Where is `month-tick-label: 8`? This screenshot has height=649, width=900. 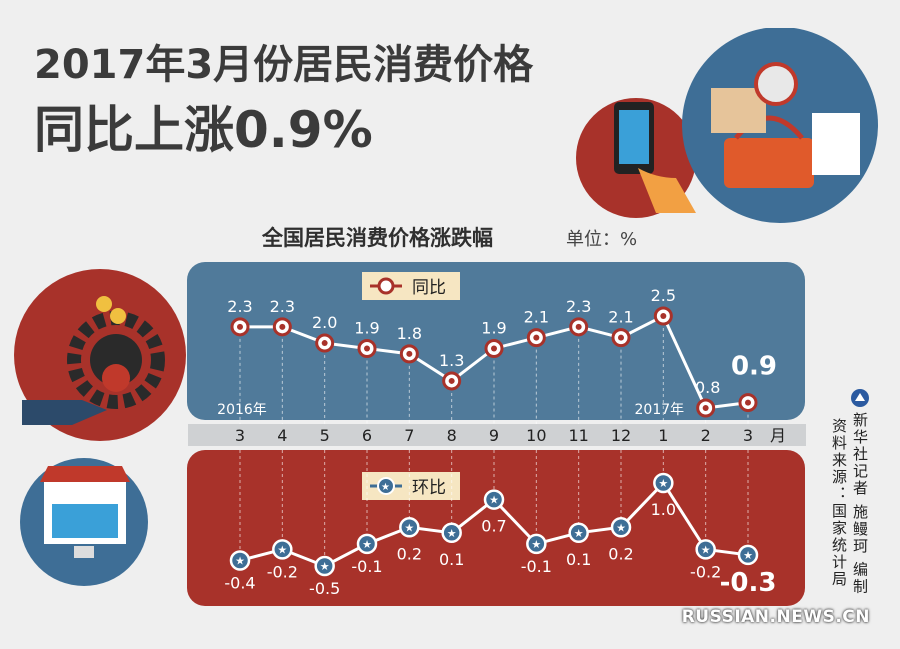
month-tick-label: 8 is located at coordinates (452, 435).